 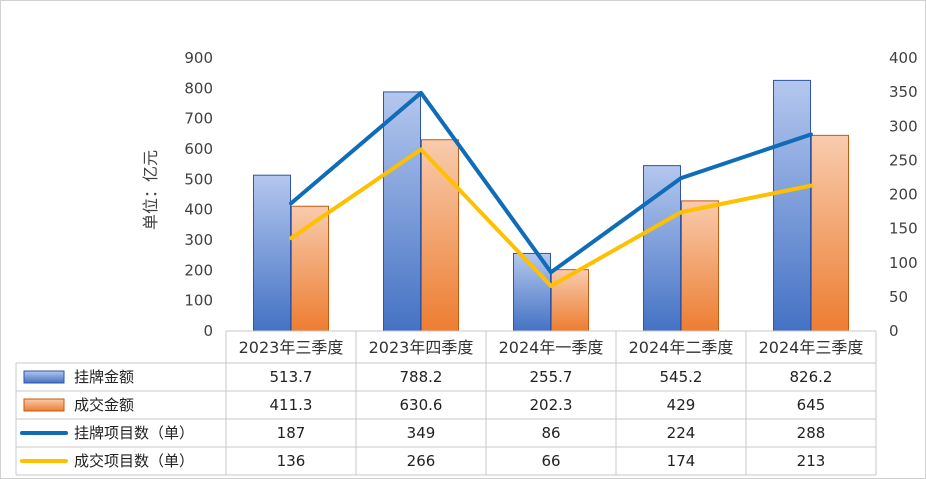 I want to click on data-label-1-1: 630.6, so click(x=421, y=405).